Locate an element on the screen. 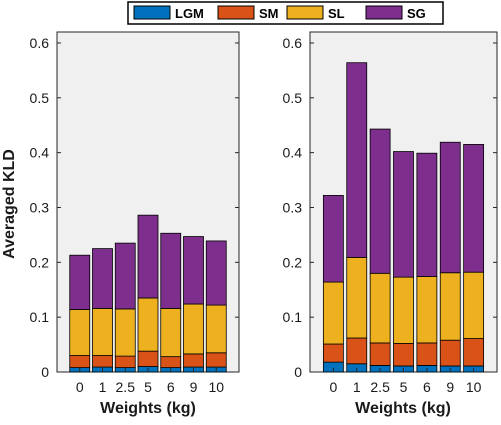  legend-label-sl: SL is located at coordinates (336, 13).